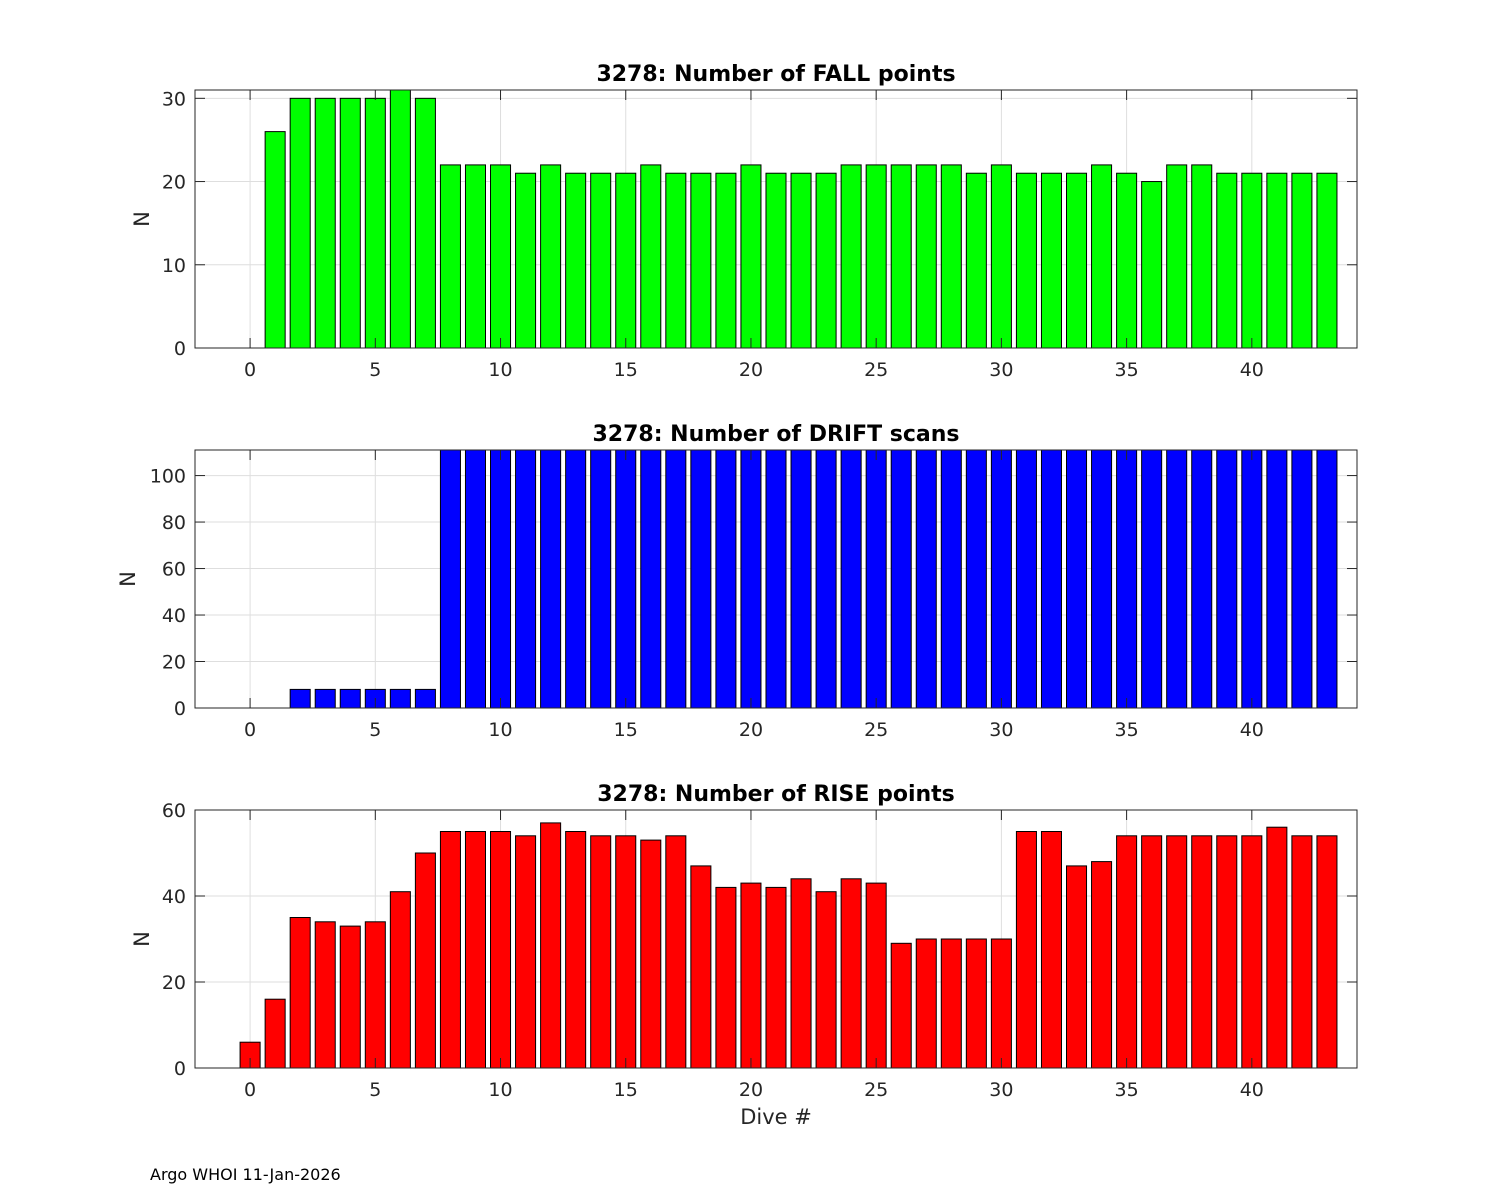 The image size is (1500, 1200). I want to click on rise-ytick-label-20: 20, so click(174, 983).